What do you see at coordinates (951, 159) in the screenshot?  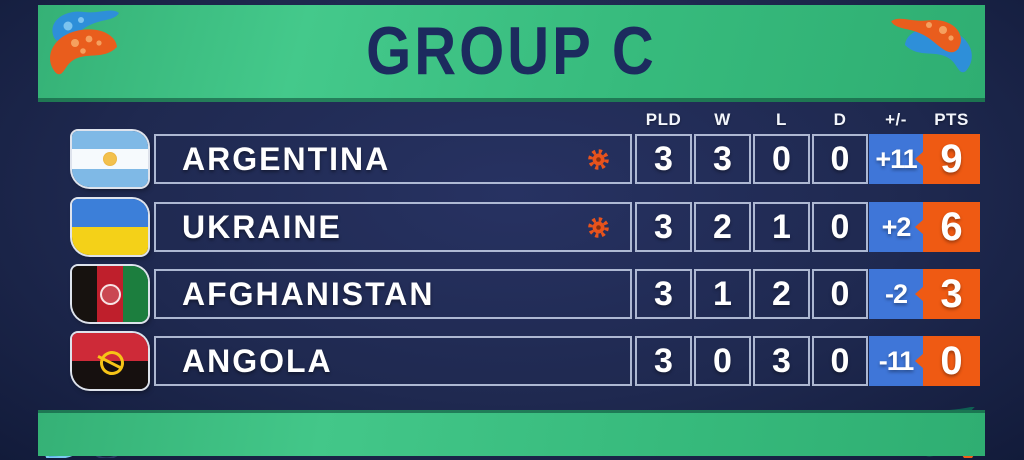 I see `points-cell: 9` at bounding box center [951, 159].